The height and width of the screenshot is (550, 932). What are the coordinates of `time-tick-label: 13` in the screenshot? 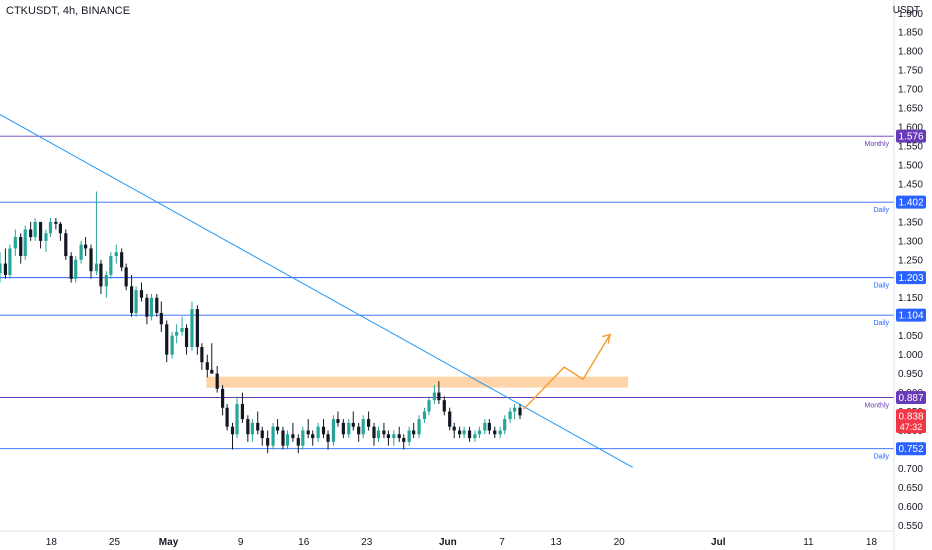 It's located at (556, 542).